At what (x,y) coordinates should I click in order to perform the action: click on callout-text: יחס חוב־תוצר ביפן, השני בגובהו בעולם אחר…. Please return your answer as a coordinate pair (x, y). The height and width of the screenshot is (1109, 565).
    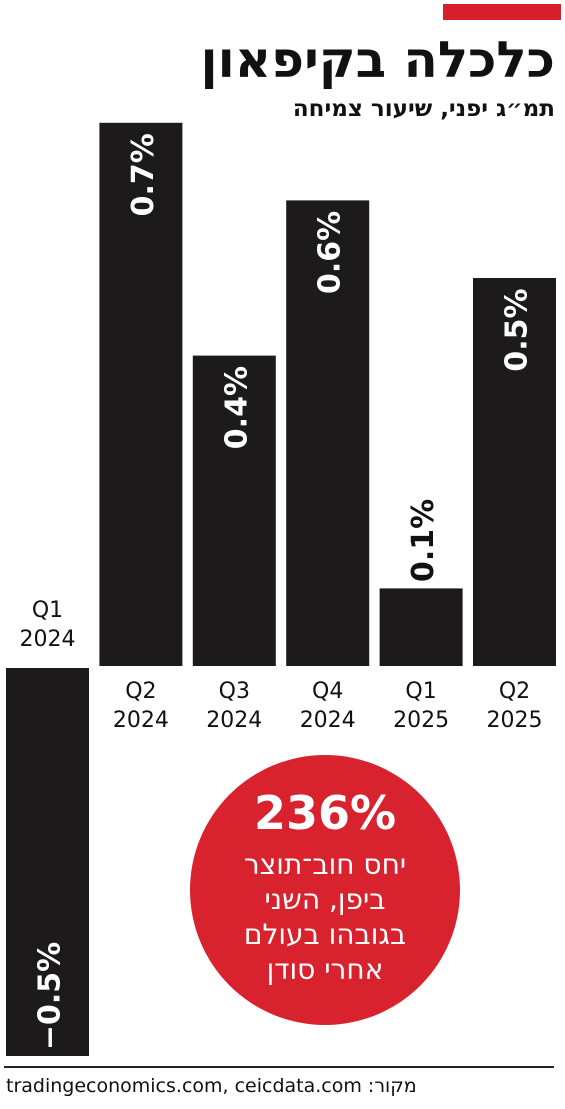
    Looking at the image, I should click on (325, 917).